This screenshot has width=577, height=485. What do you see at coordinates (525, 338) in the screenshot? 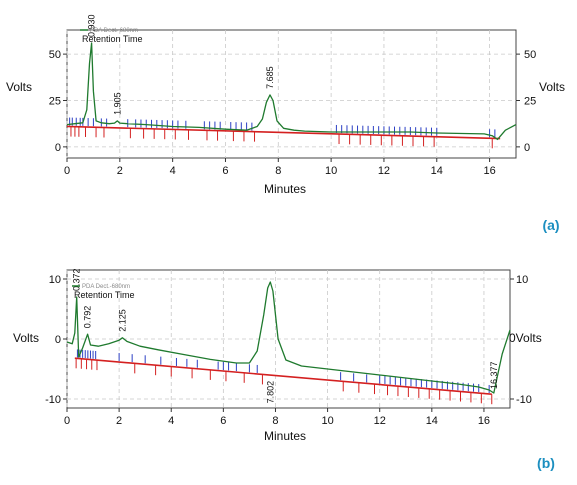
I see `y-axis-label-right: 0Volts` at bounding box center [525, 338].